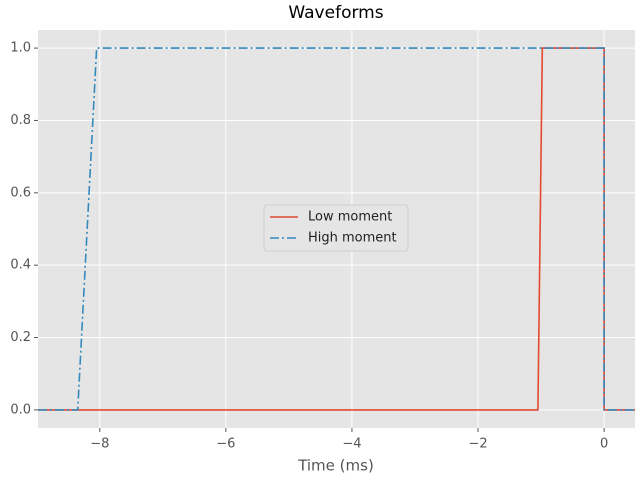 The image size is (640, 480). I want to click on x-tick-label: −4, so click(351, 444).